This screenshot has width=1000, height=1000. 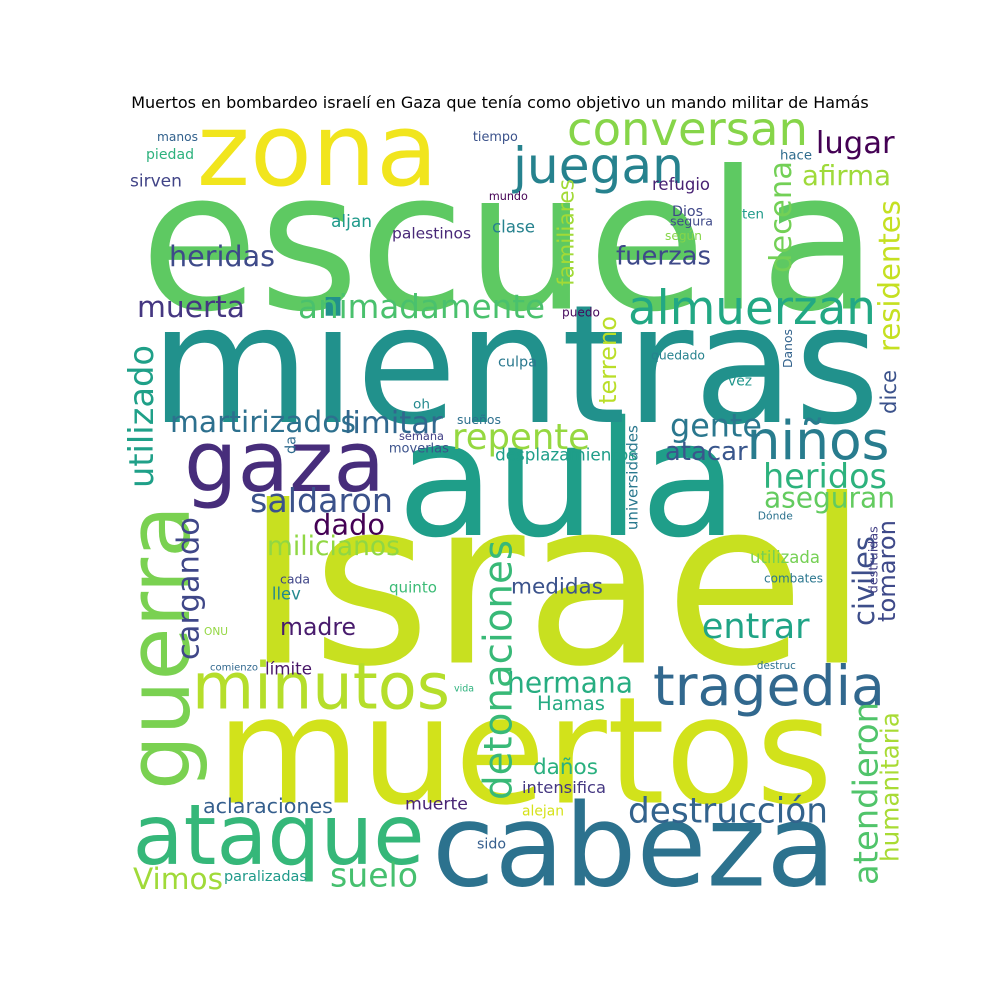 I want to click on word-70: ten, so click(x=753, y=215).